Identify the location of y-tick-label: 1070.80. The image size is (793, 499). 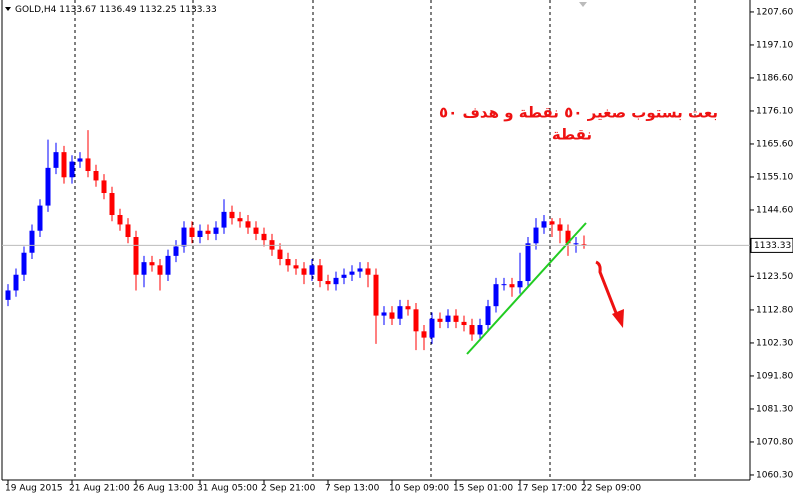
(774, 442).